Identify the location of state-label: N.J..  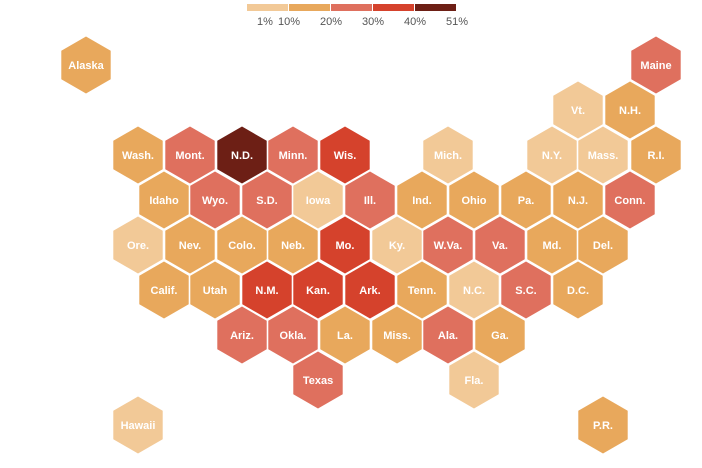
(578, 201).